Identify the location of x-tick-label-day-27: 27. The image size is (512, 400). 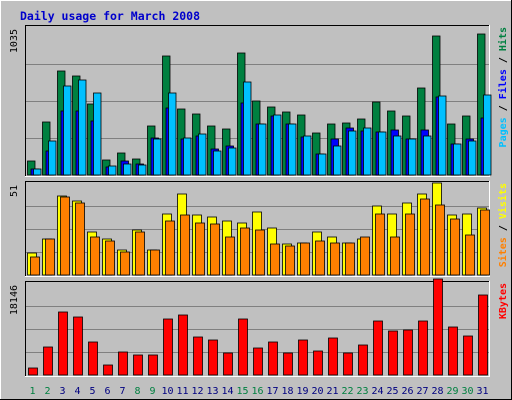
(422, 391).